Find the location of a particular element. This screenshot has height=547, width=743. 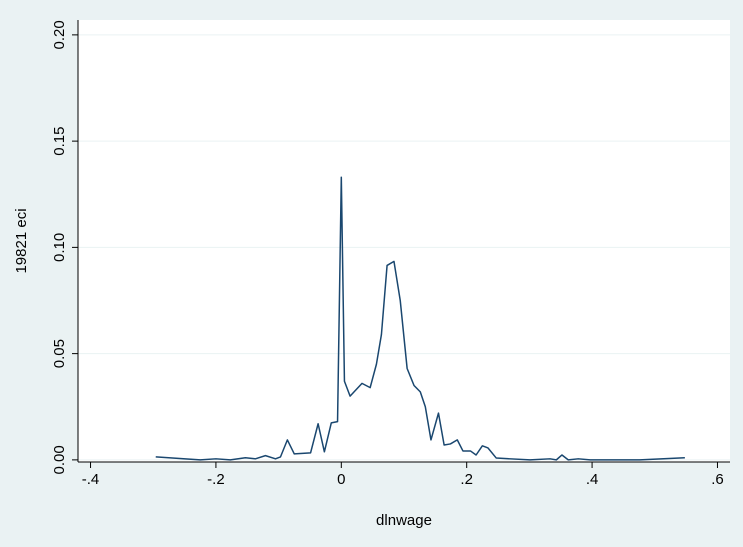

x-tick-label: 0 is located at coordinates (341, 479).